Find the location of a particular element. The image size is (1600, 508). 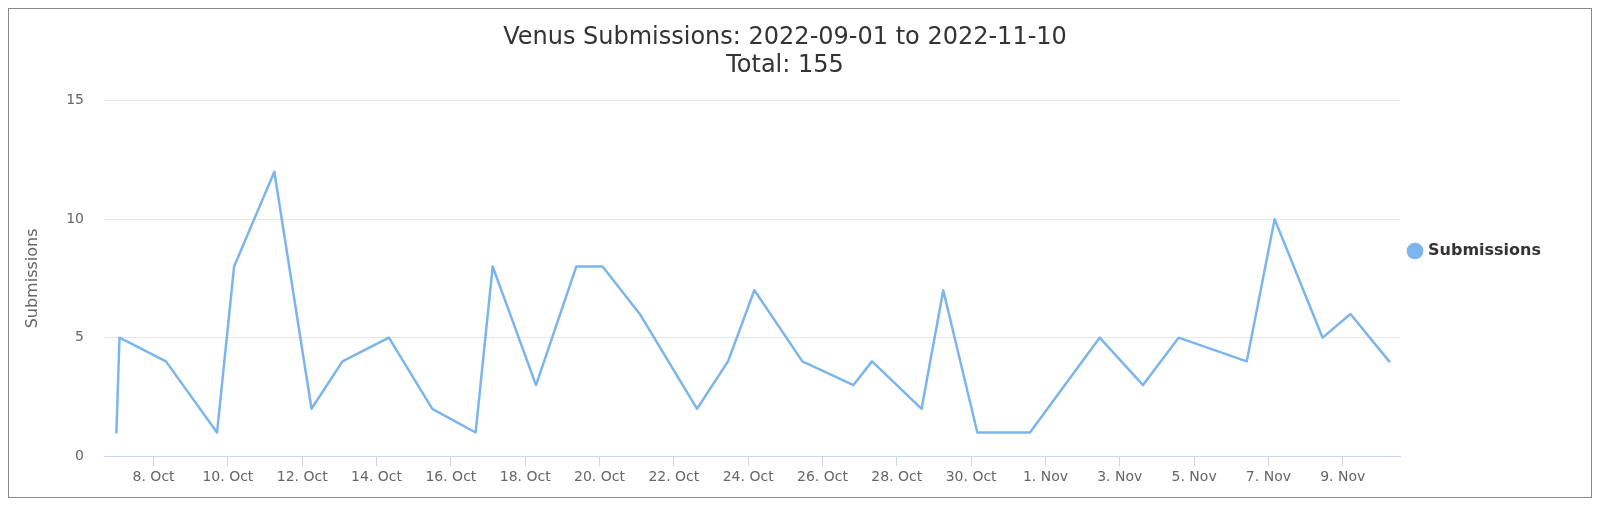

x-tick-label: 7. Nov is located at coordinates (1268, 476).